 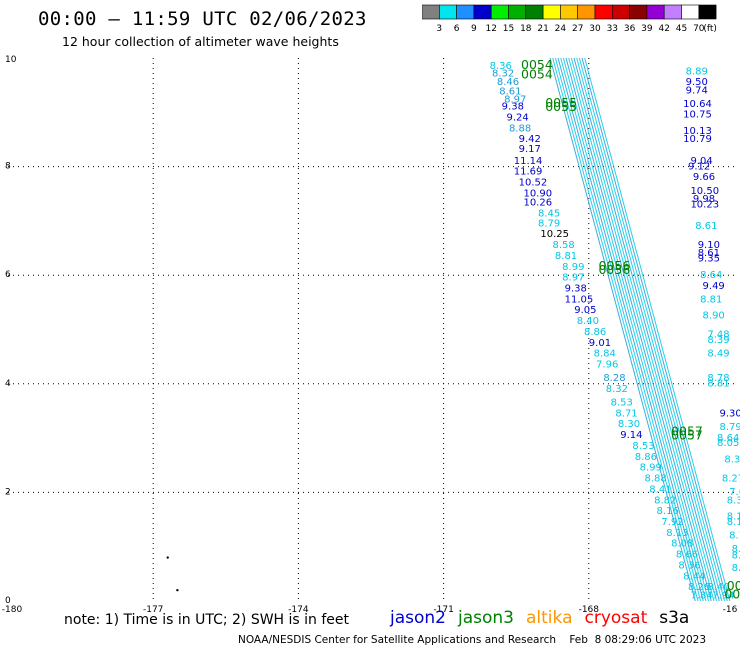 I want to click on swh-value-label: 9.74, so click(x=697, y=90).